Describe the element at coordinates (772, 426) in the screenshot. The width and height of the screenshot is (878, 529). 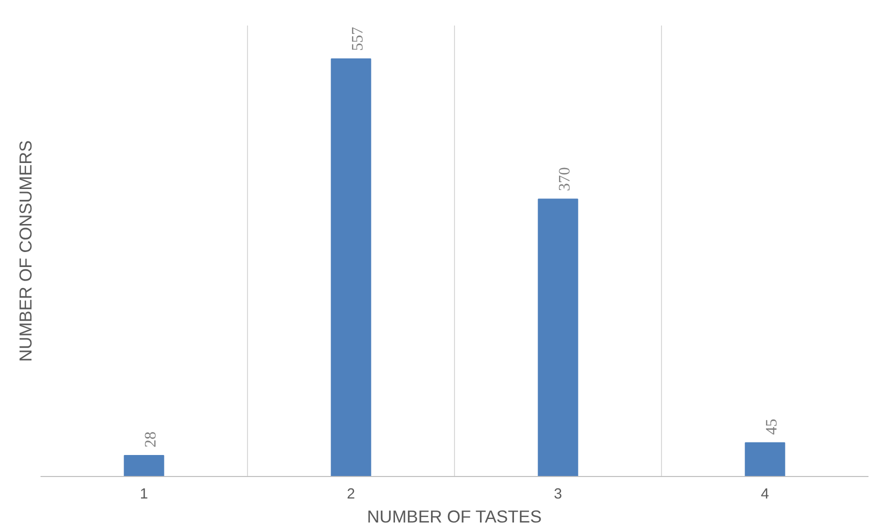
I see `data-label: 45` at that location.